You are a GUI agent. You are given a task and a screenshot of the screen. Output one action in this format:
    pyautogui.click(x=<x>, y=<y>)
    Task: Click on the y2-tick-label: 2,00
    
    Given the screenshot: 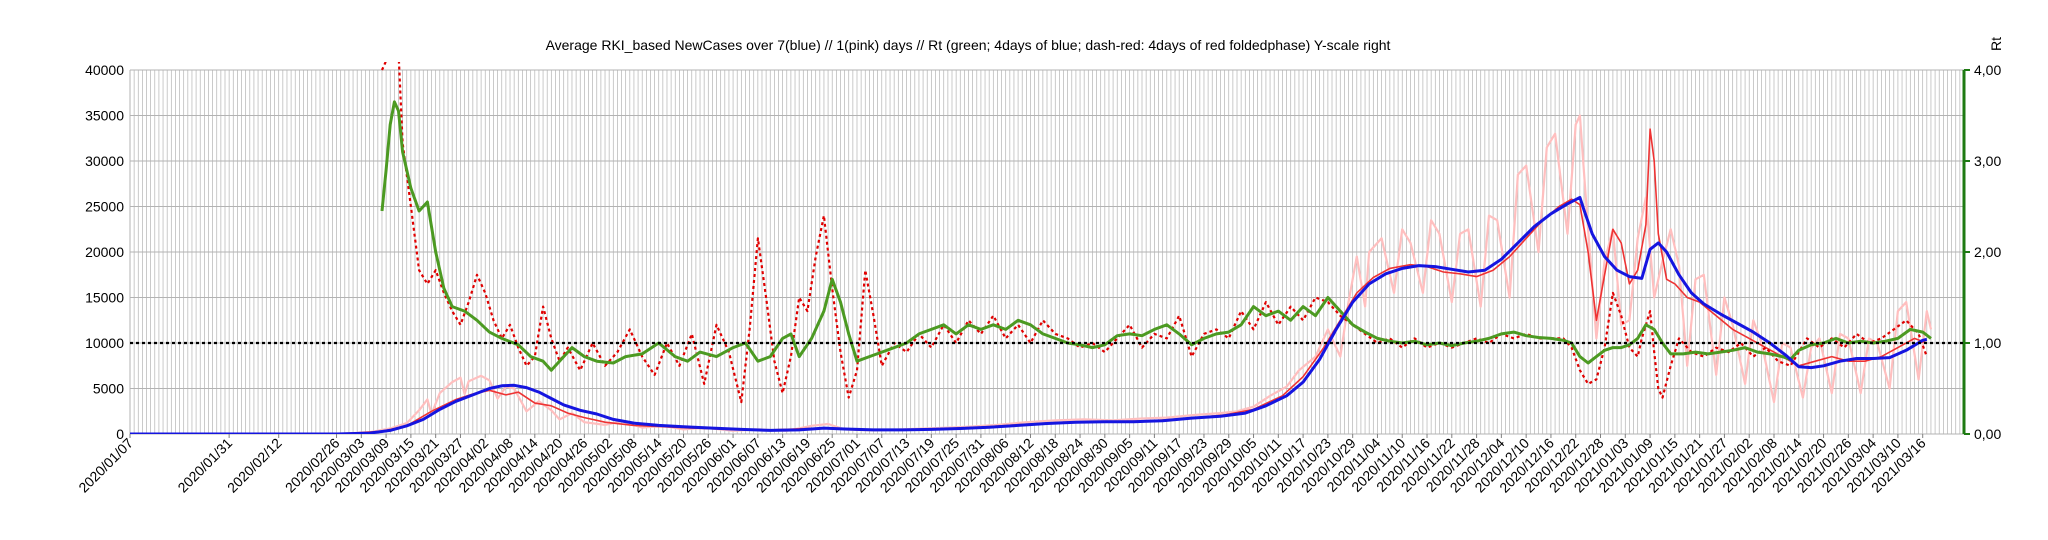 What is the action you would take?
    pyautogui.click(x=1987, y=252)
    